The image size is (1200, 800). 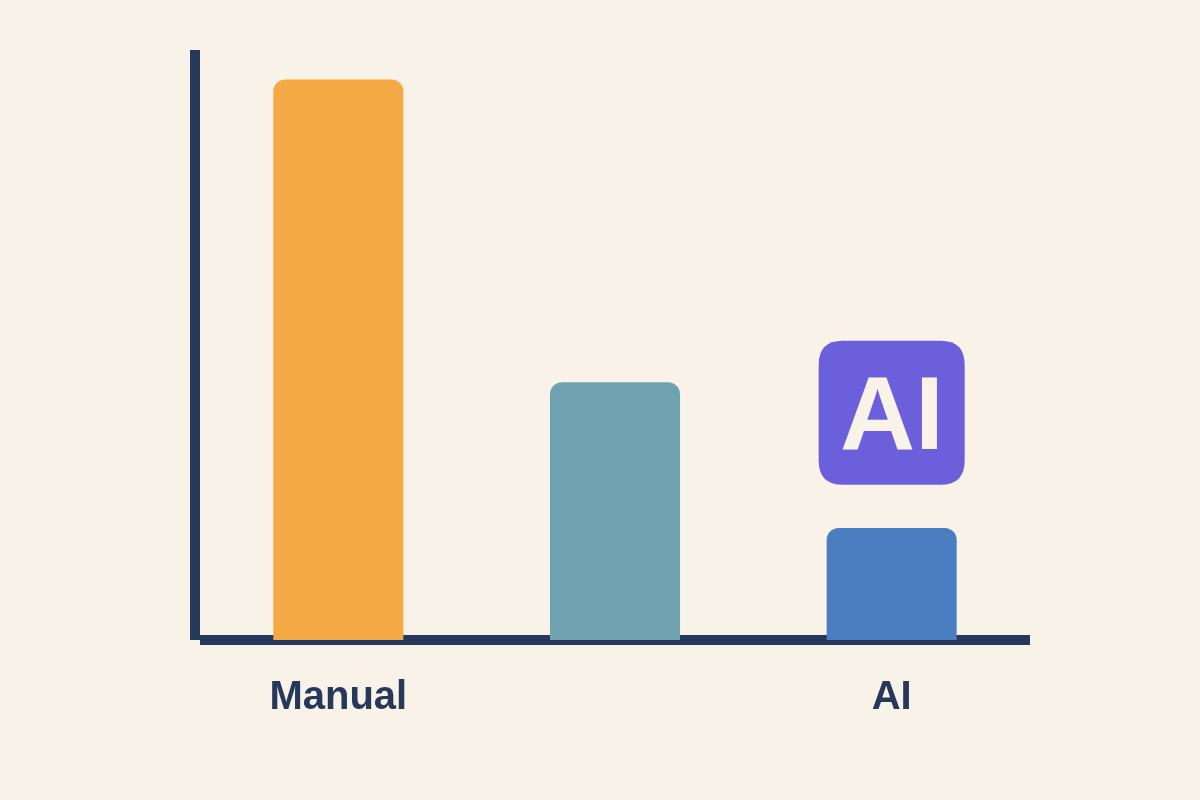 What do you see at coordinates (892, 413) in the screenshot?
I see `annotation: AI` at bounding box center [892, 413].